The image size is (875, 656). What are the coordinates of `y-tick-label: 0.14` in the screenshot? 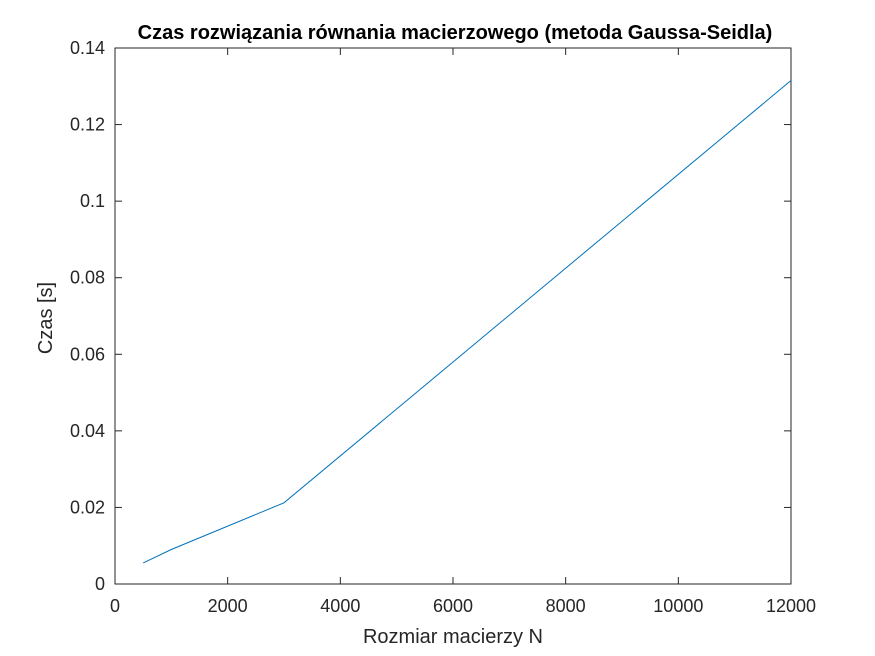 It's located at (87, 48).